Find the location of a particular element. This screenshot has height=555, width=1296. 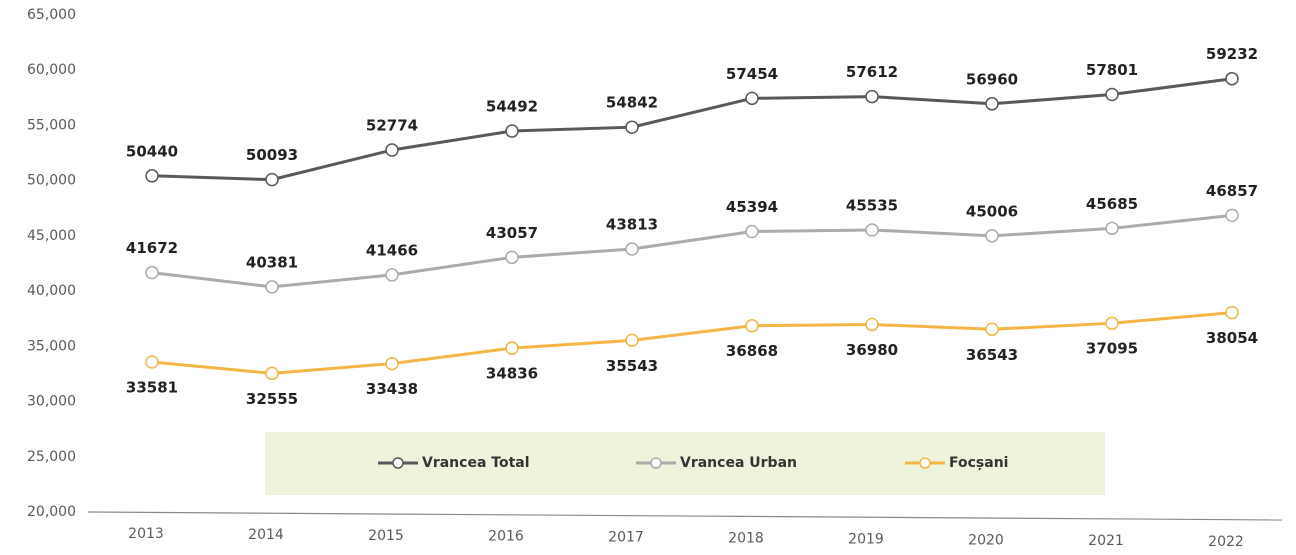

data-label: 38054 is located at coordinates (1232, 338).